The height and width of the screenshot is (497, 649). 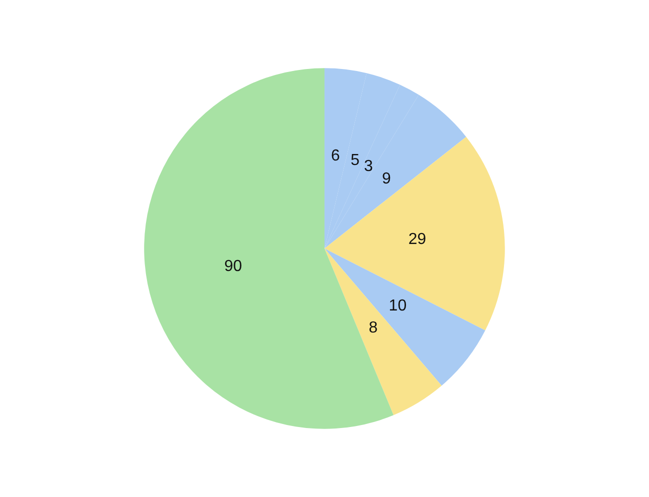 I want to click on data-label: 3, so click(x=368, y=166).